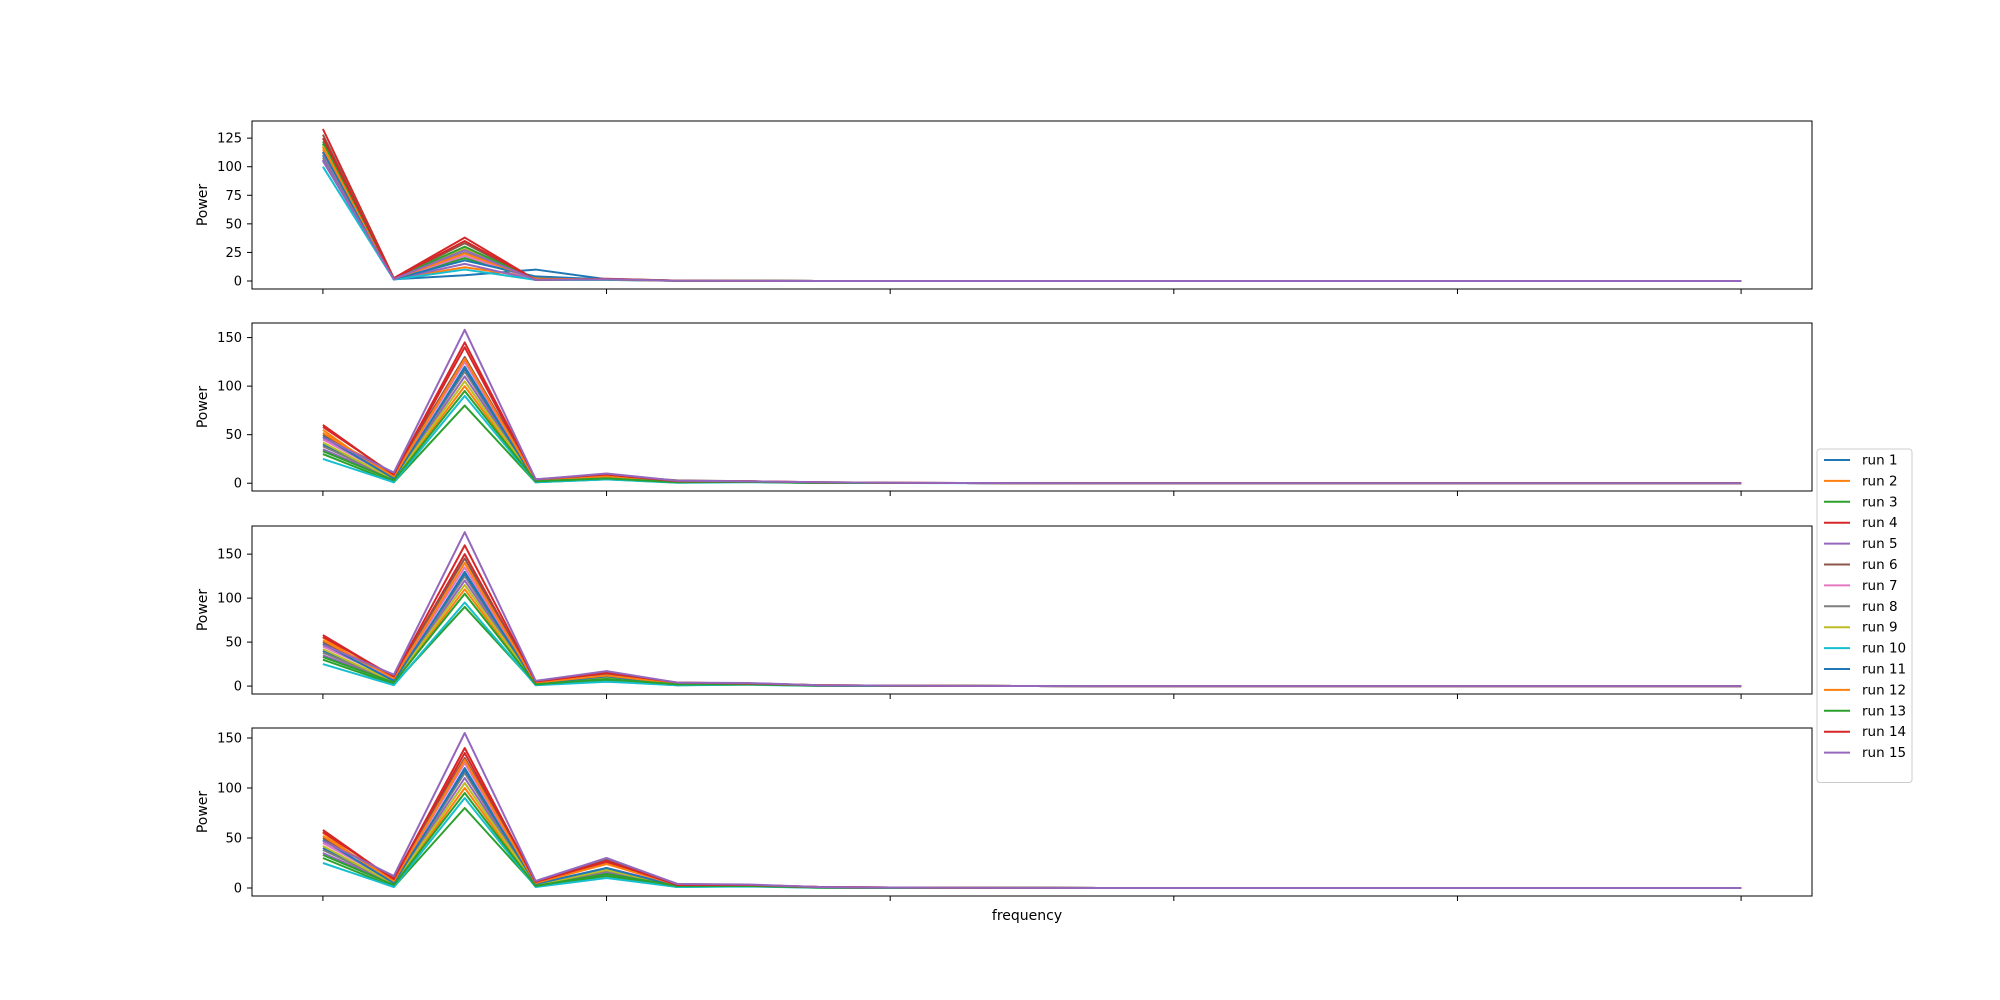 The width and height of the screenshot is (2000, 1000). Describe the element at coordinates (1880, 628) in the screenshot. I see `legend-label: run 9` at that location.